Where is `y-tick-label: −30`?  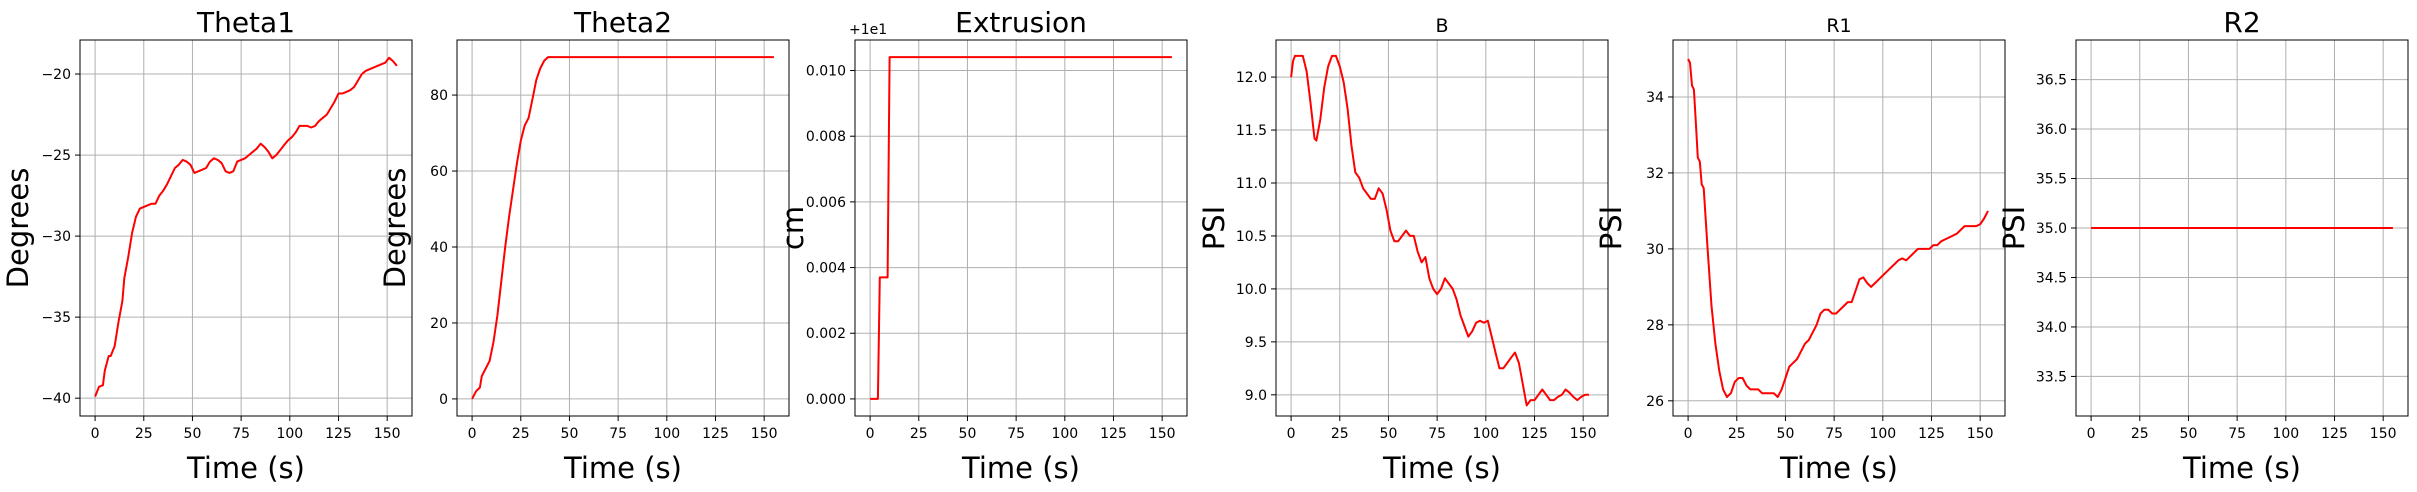
y-tick-label: −30 is located at coordinates (56, 237).